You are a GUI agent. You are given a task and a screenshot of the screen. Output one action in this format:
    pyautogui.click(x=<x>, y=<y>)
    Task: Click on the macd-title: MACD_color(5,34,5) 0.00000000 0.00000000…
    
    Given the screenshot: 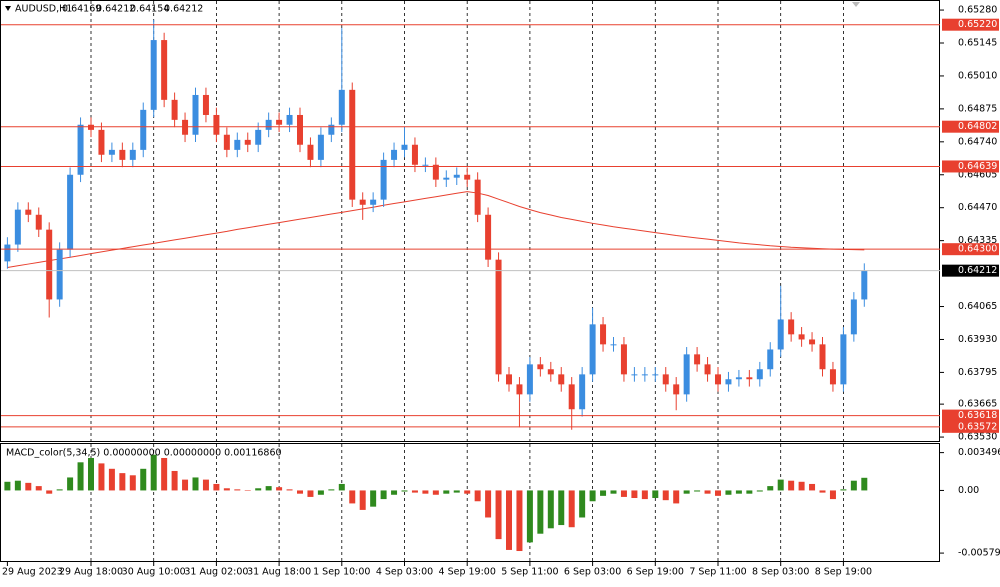 What is the action you would take?
    pyautogui.click(x=144, y=453)
    